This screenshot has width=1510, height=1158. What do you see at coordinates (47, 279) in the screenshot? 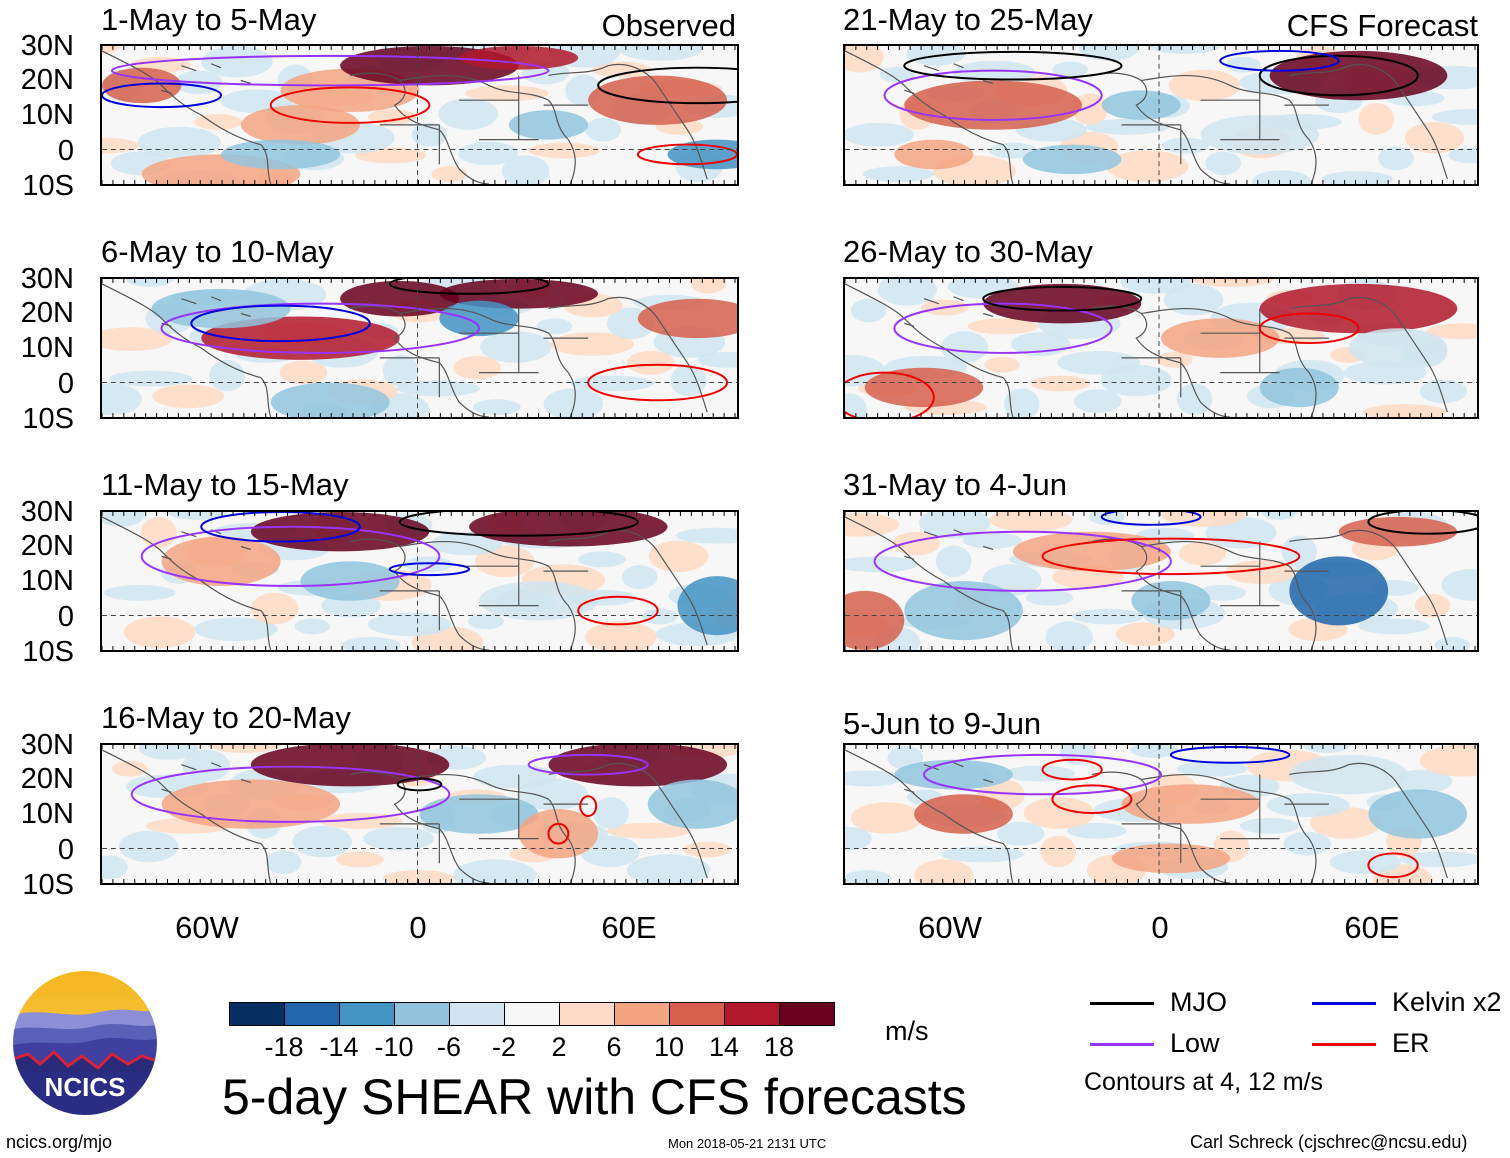
I see `lat-label-30n: 30N` at bounding box center [47, 279].